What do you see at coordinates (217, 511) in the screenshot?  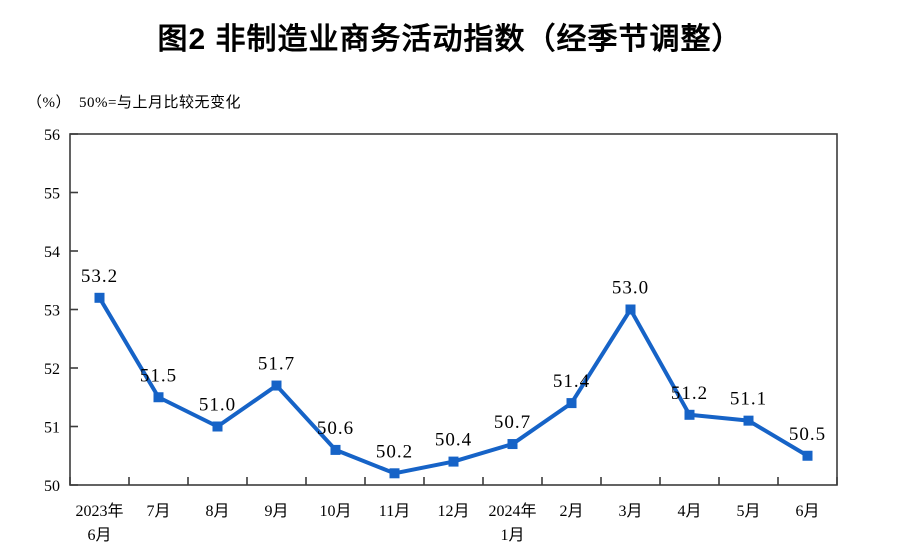 I see `x-axis-tick-label: 8月` at bounding box center [217, 511].